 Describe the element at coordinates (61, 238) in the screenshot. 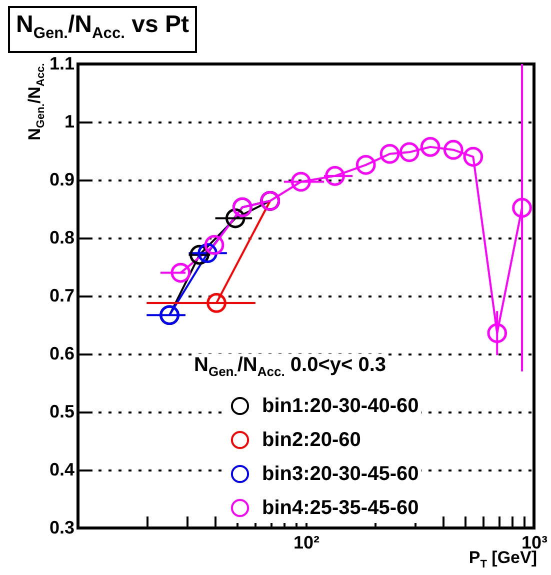

I see `y-tick-label: 0.8` at that location.